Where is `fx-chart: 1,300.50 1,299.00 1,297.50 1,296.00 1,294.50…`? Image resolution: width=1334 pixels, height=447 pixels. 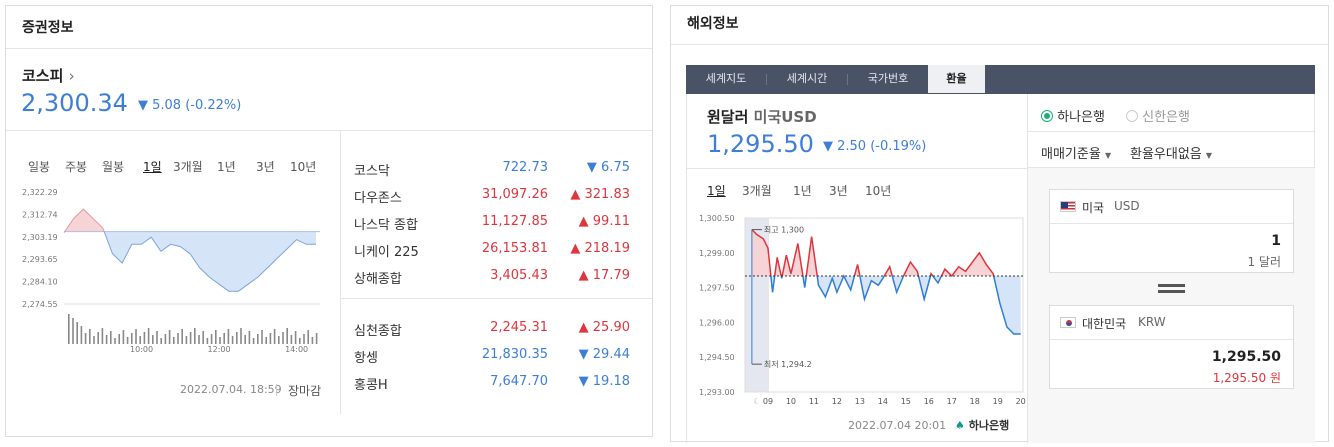 fx-chart: 1,300.50 1,299.00 1,297.50 1,296.00 1,294.50… is located at coordinates (862, 310).